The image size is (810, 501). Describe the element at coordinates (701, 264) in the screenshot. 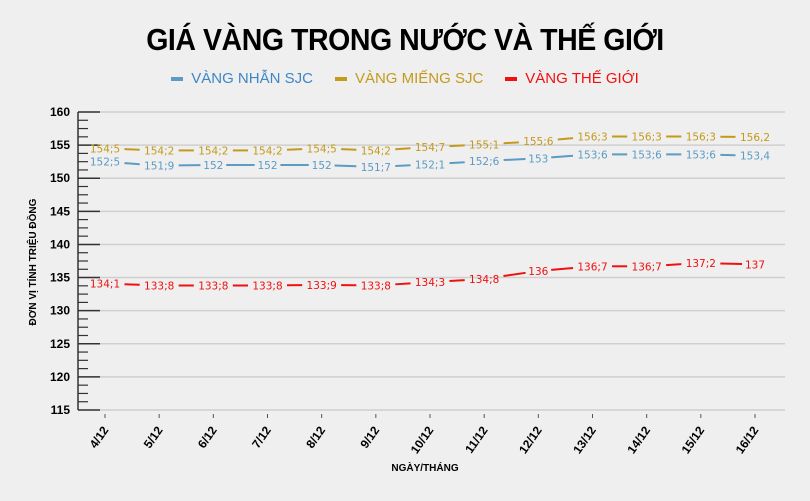

I see `data-point-label: 137;2` at that location.